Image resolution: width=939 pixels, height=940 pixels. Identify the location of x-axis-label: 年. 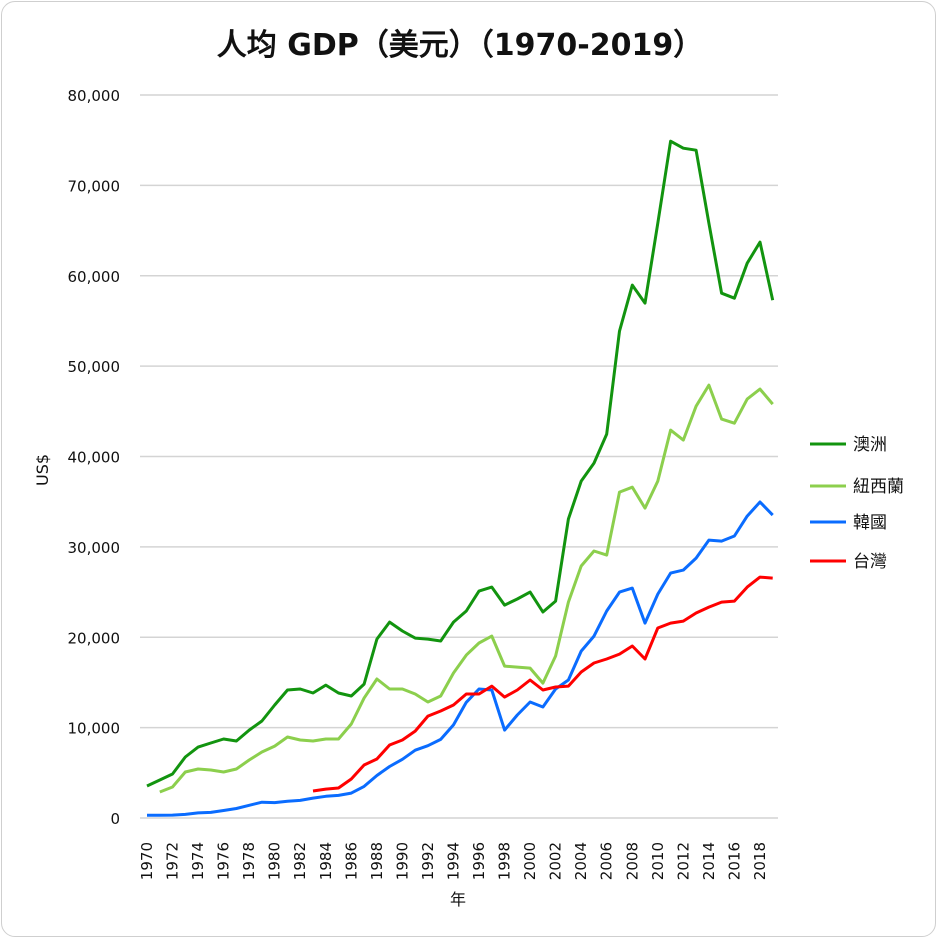
(458, 899).